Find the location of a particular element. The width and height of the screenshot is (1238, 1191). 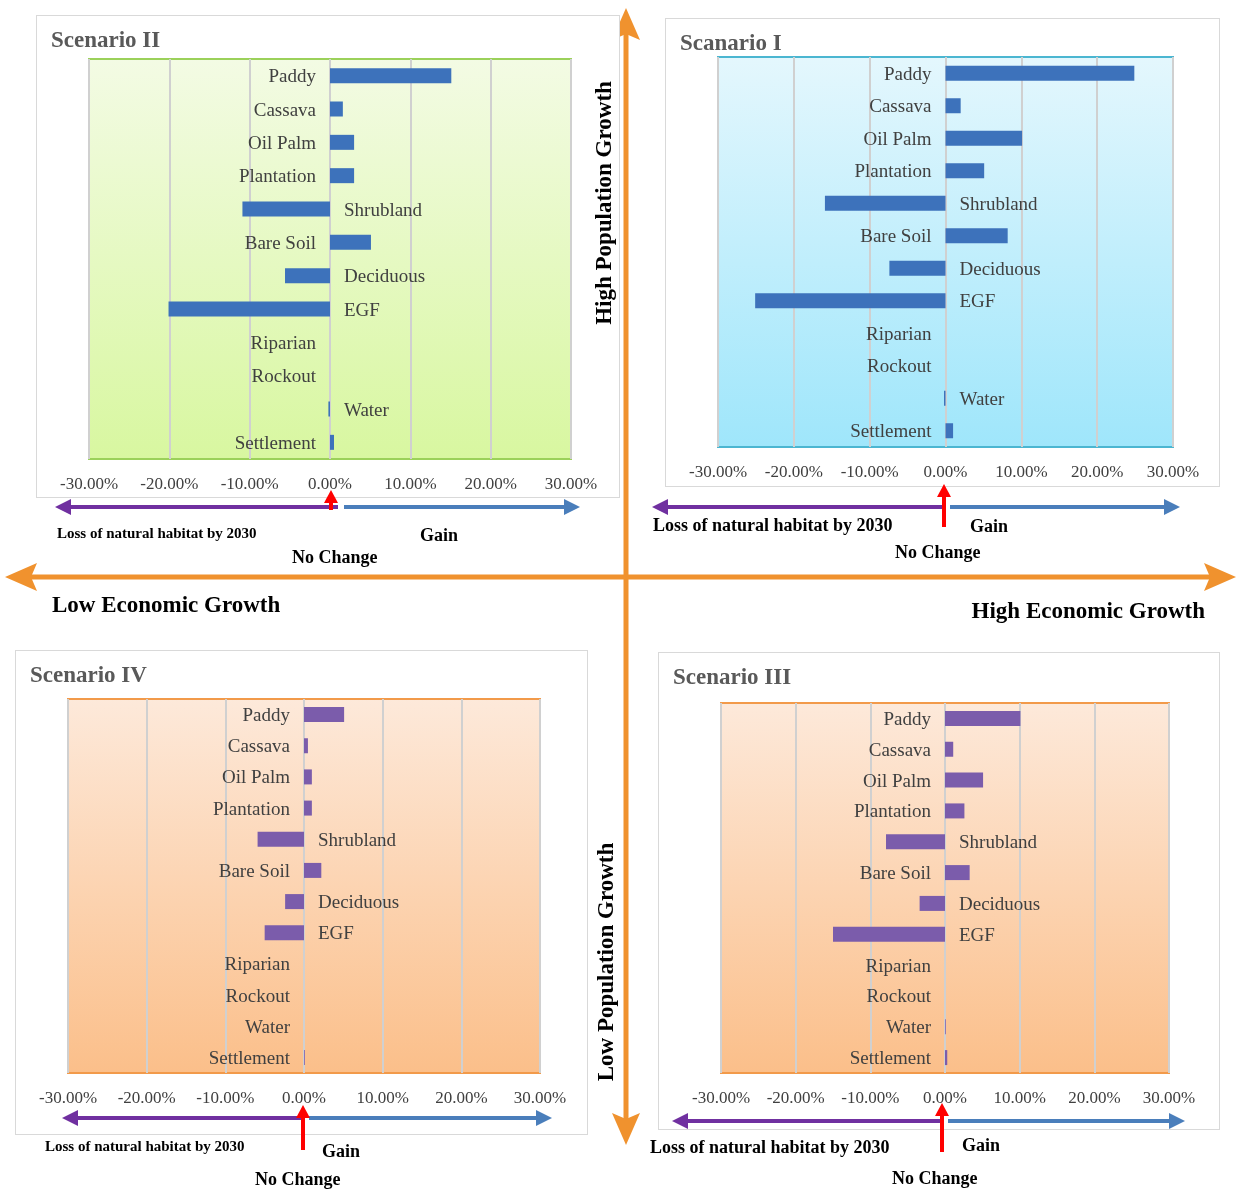

text: Low Economic Growth is located at coordinates (166, 604).